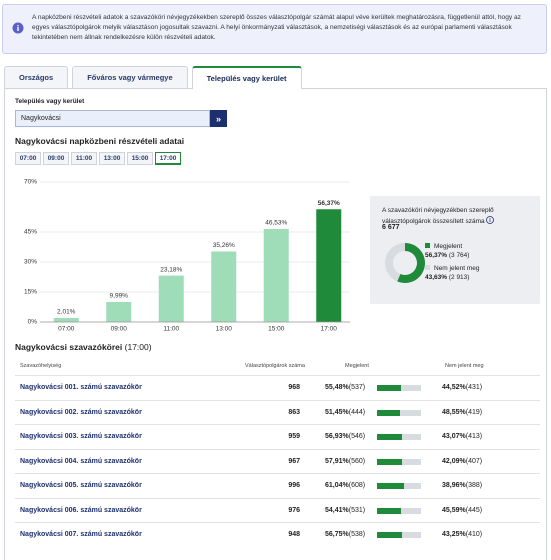 The height and width of the screenshot is (560, 551). What do you see at coordinates (50, 101) in the screenshot?
I see `select-label: Település vagy kerület` at bounding box center [50, 101].